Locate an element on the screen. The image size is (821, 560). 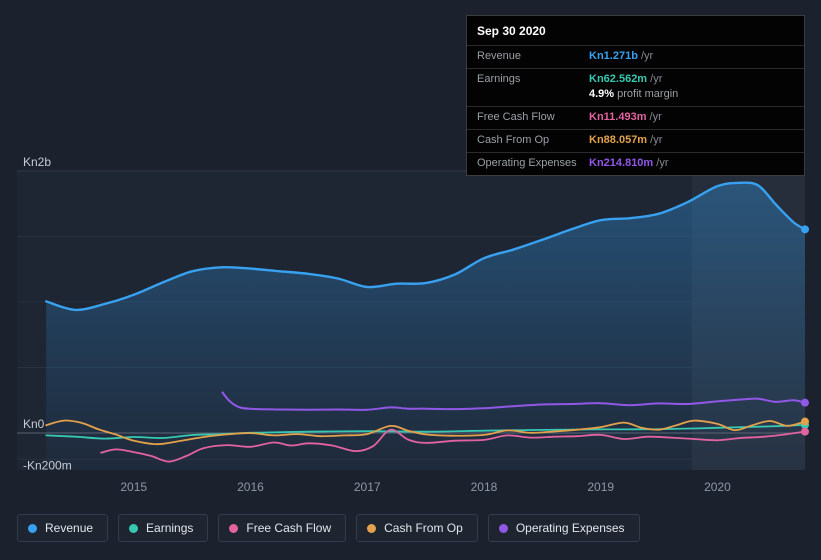
legend-item-earnings: Earnings is located at coordinates (163, 528).